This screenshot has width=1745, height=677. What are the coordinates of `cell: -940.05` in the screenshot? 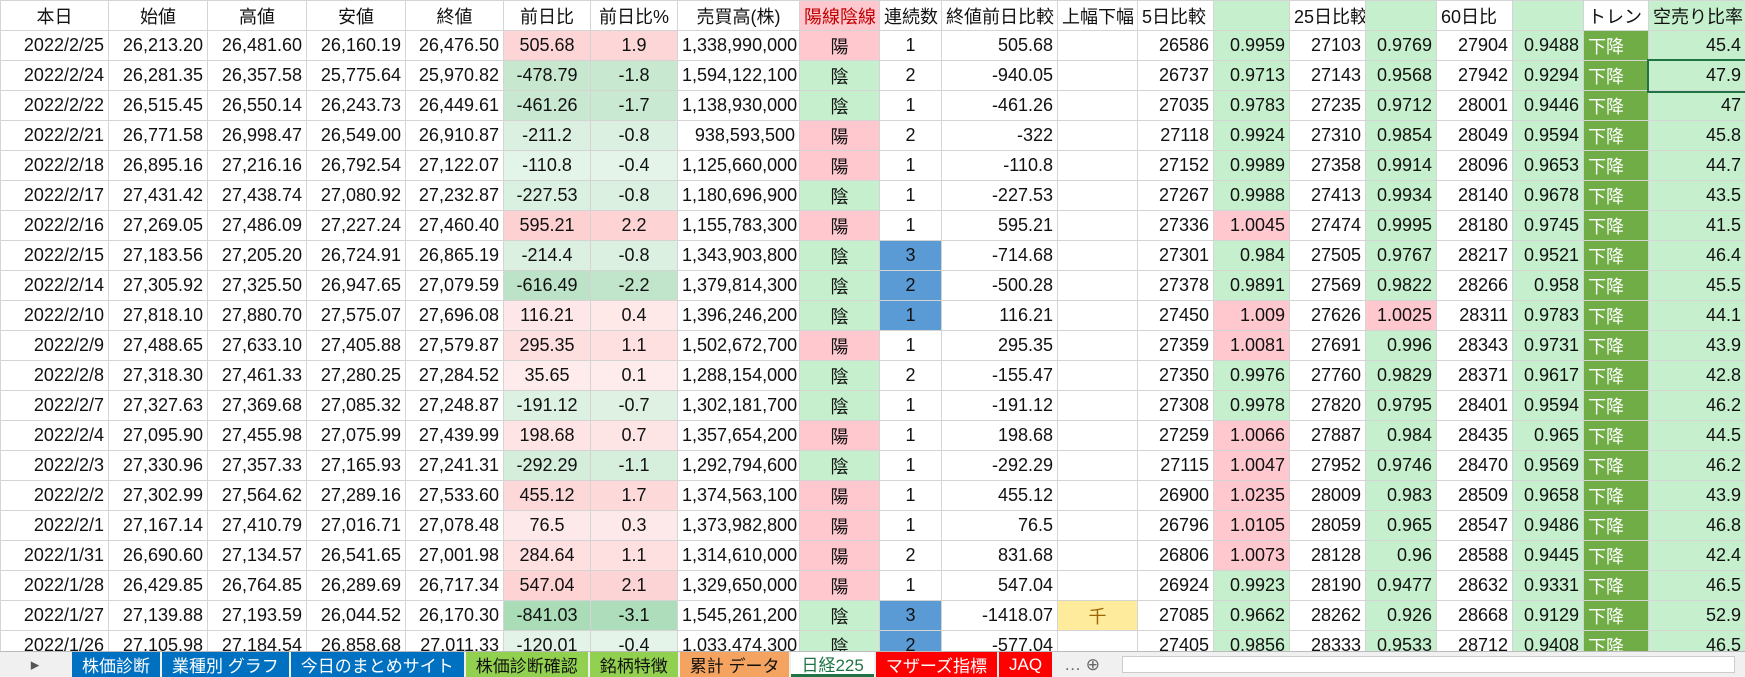 It's located at (1000, 76).